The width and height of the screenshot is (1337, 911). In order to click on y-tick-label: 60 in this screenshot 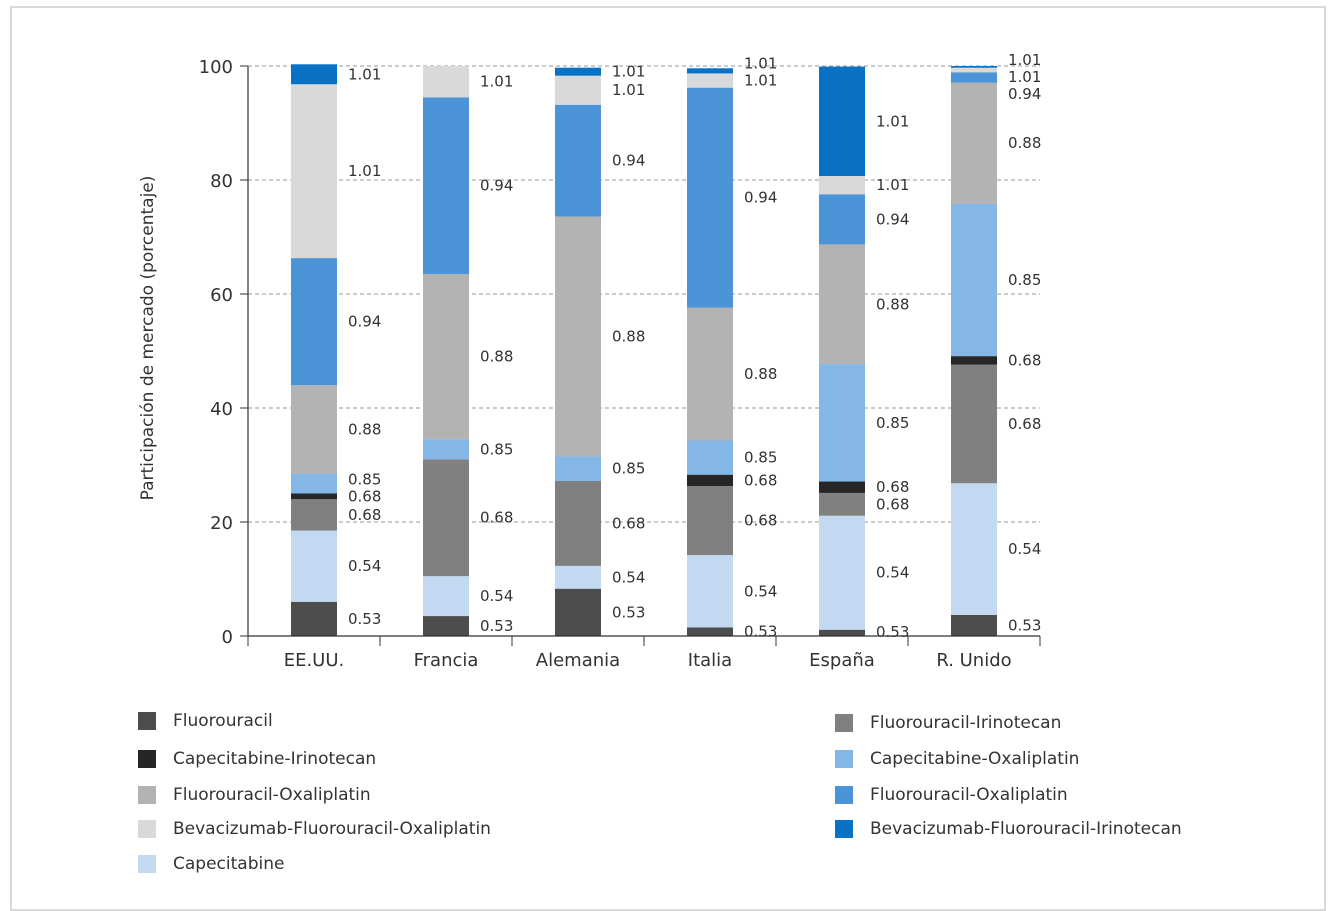, I will do `click(221, 295)`.